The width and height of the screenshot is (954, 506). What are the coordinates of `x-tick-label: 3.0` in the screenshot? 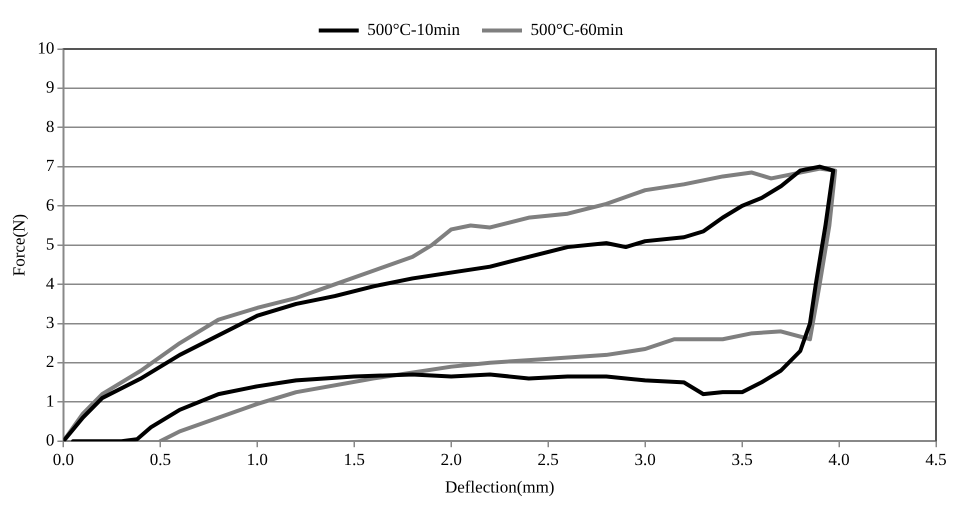 It's located at (645, 459).